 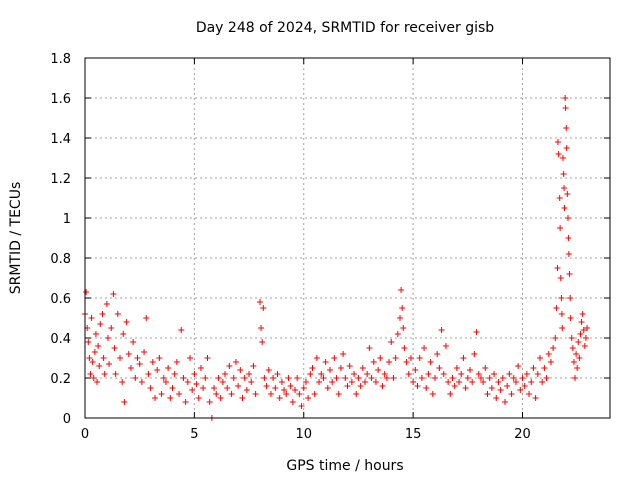 What do you see at coordinates (413, 434) in the screenshot?
I see `x-tick-label: 15` at bounding box center [413, 434].